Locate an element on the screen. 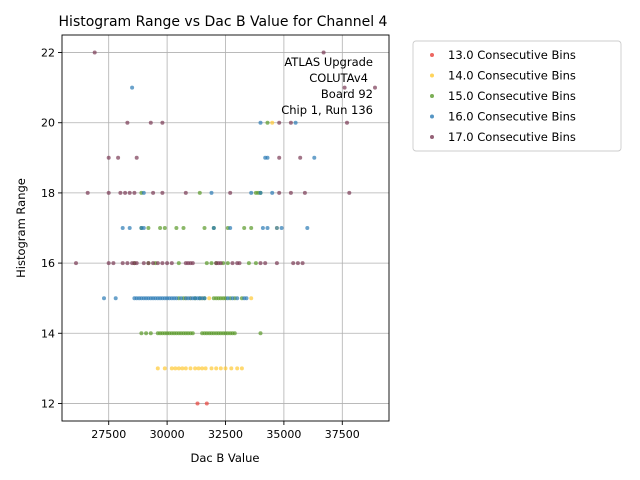  legend-label: 17.0 Consecutive Bins is located at coordinates (512, 137).